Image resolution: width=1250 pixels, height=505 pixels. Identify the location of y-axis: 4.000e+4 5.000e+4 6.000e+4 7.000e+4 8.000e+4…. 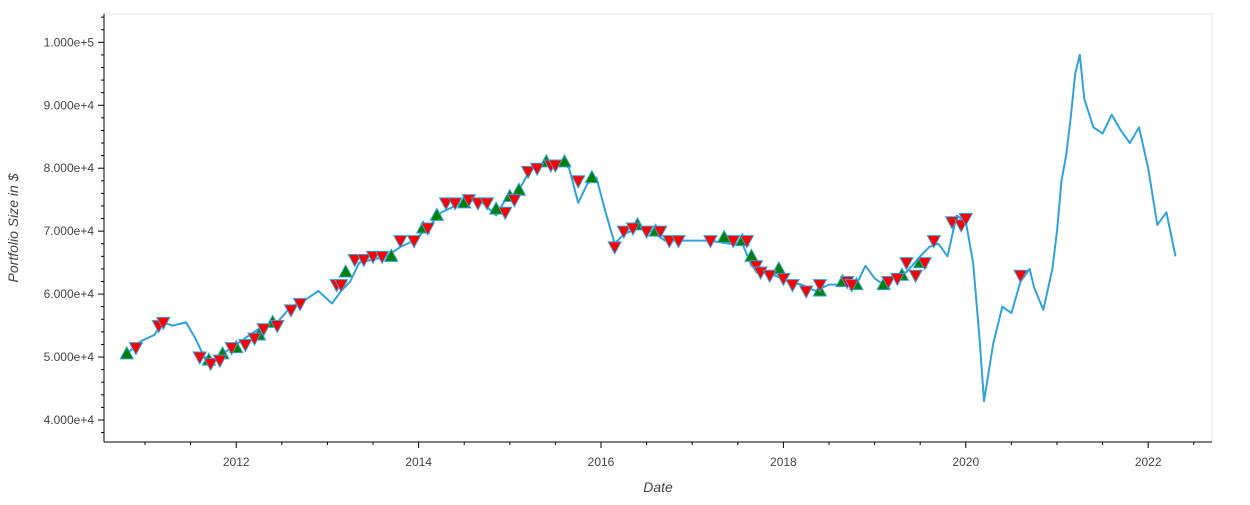
(74, 228).